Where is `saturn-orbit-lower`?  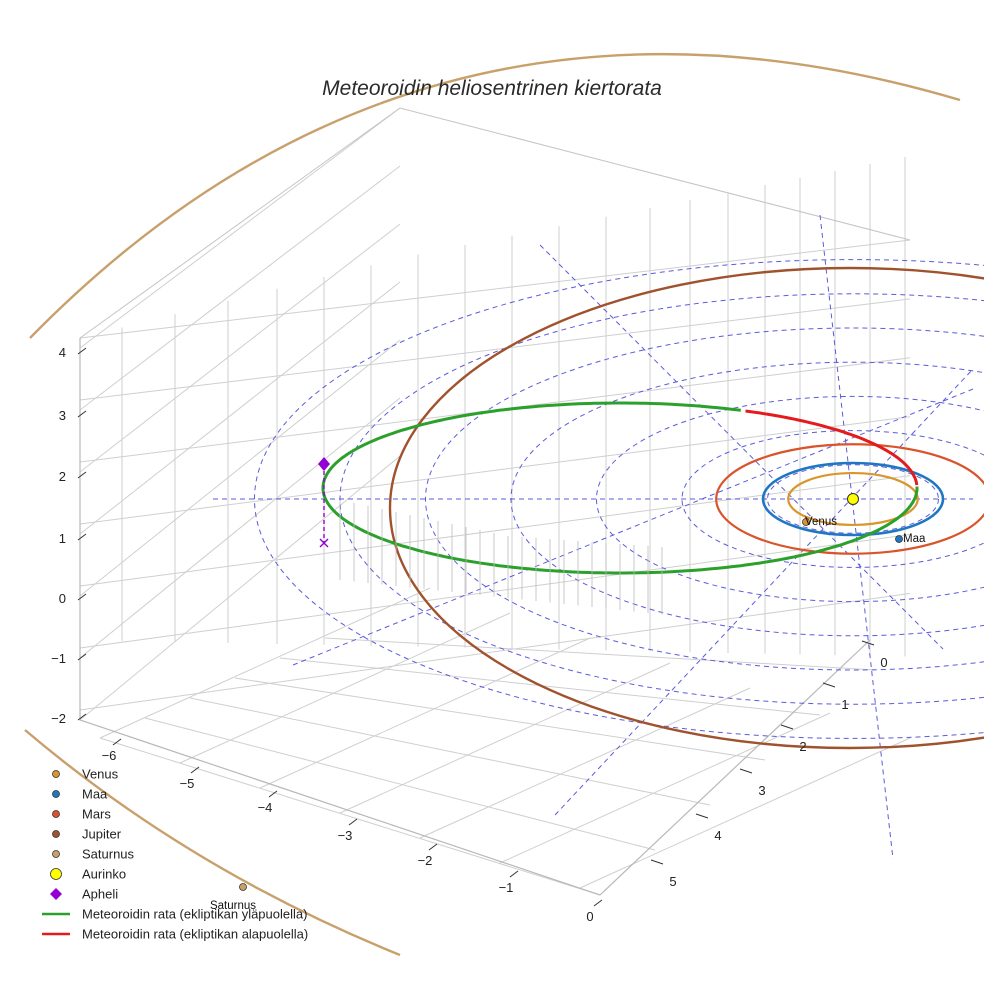
saturn-orbit-lower is located at coordinates (212, 843).